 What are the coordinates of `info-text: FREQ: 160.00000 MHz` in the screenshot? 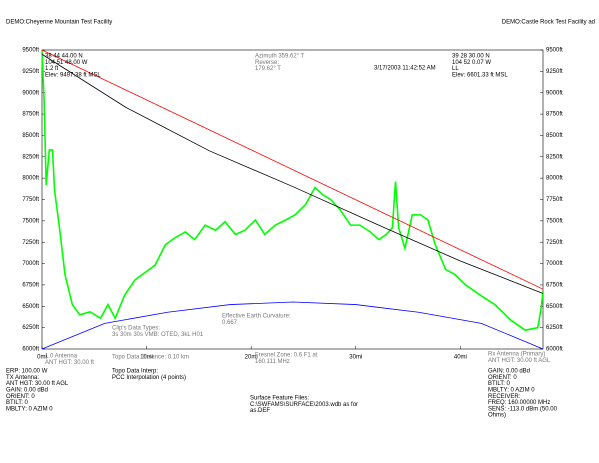 It's located at (519, 403).